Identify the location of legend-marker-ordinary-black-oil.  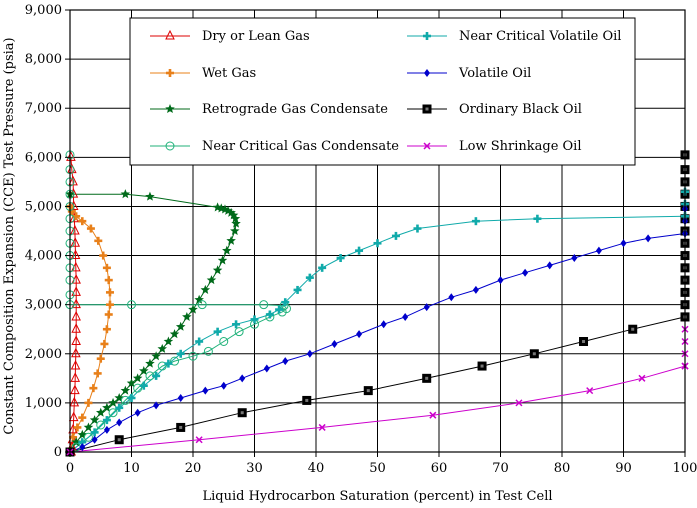
(427, 109).